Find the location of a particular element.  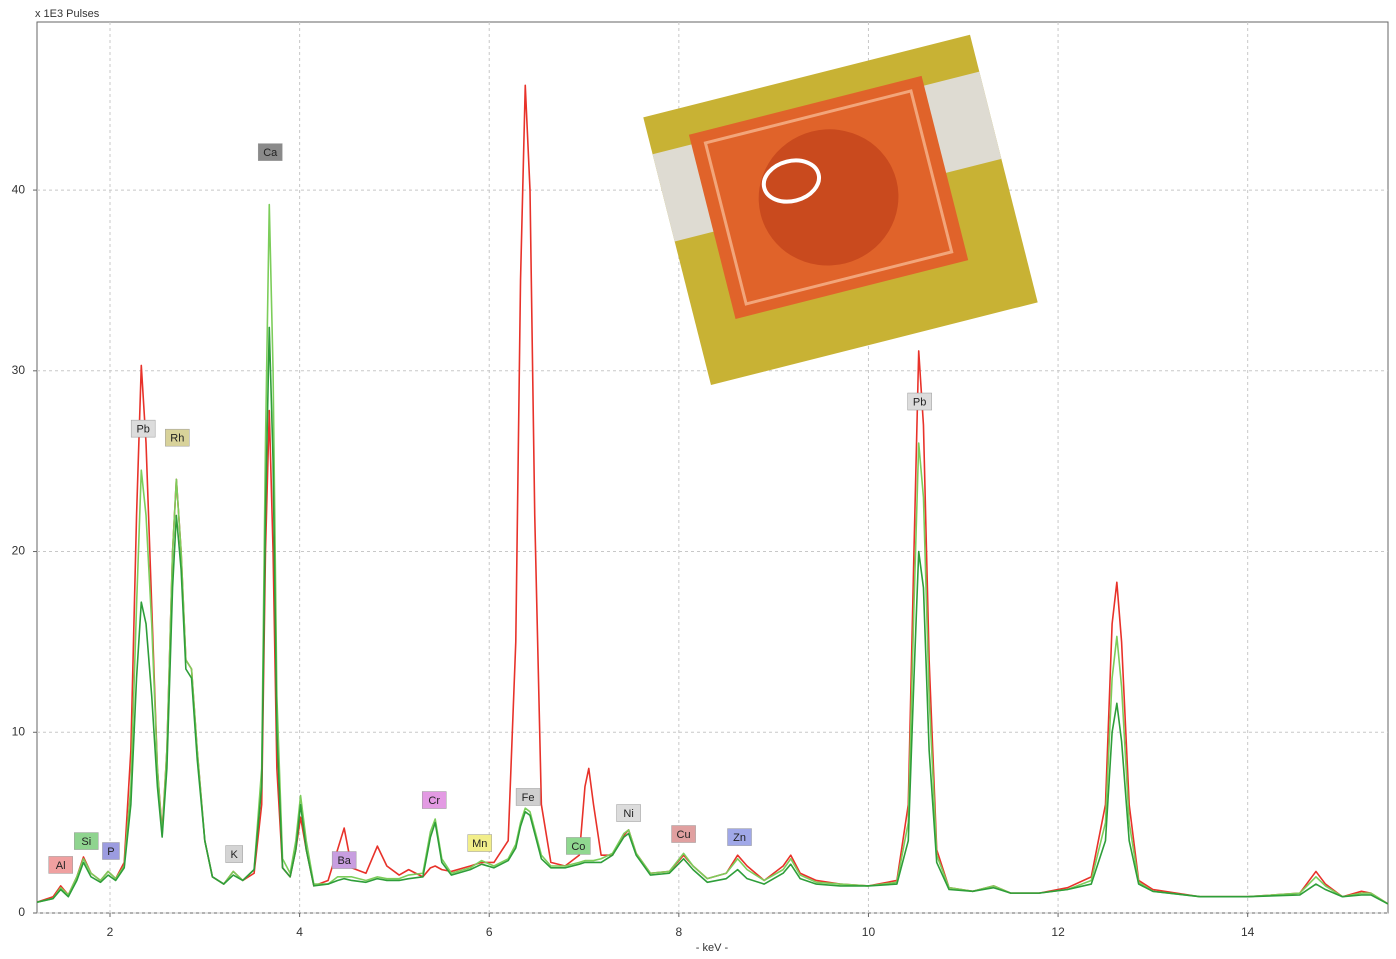

element-label: Cr is located at coordinates (434, 801).